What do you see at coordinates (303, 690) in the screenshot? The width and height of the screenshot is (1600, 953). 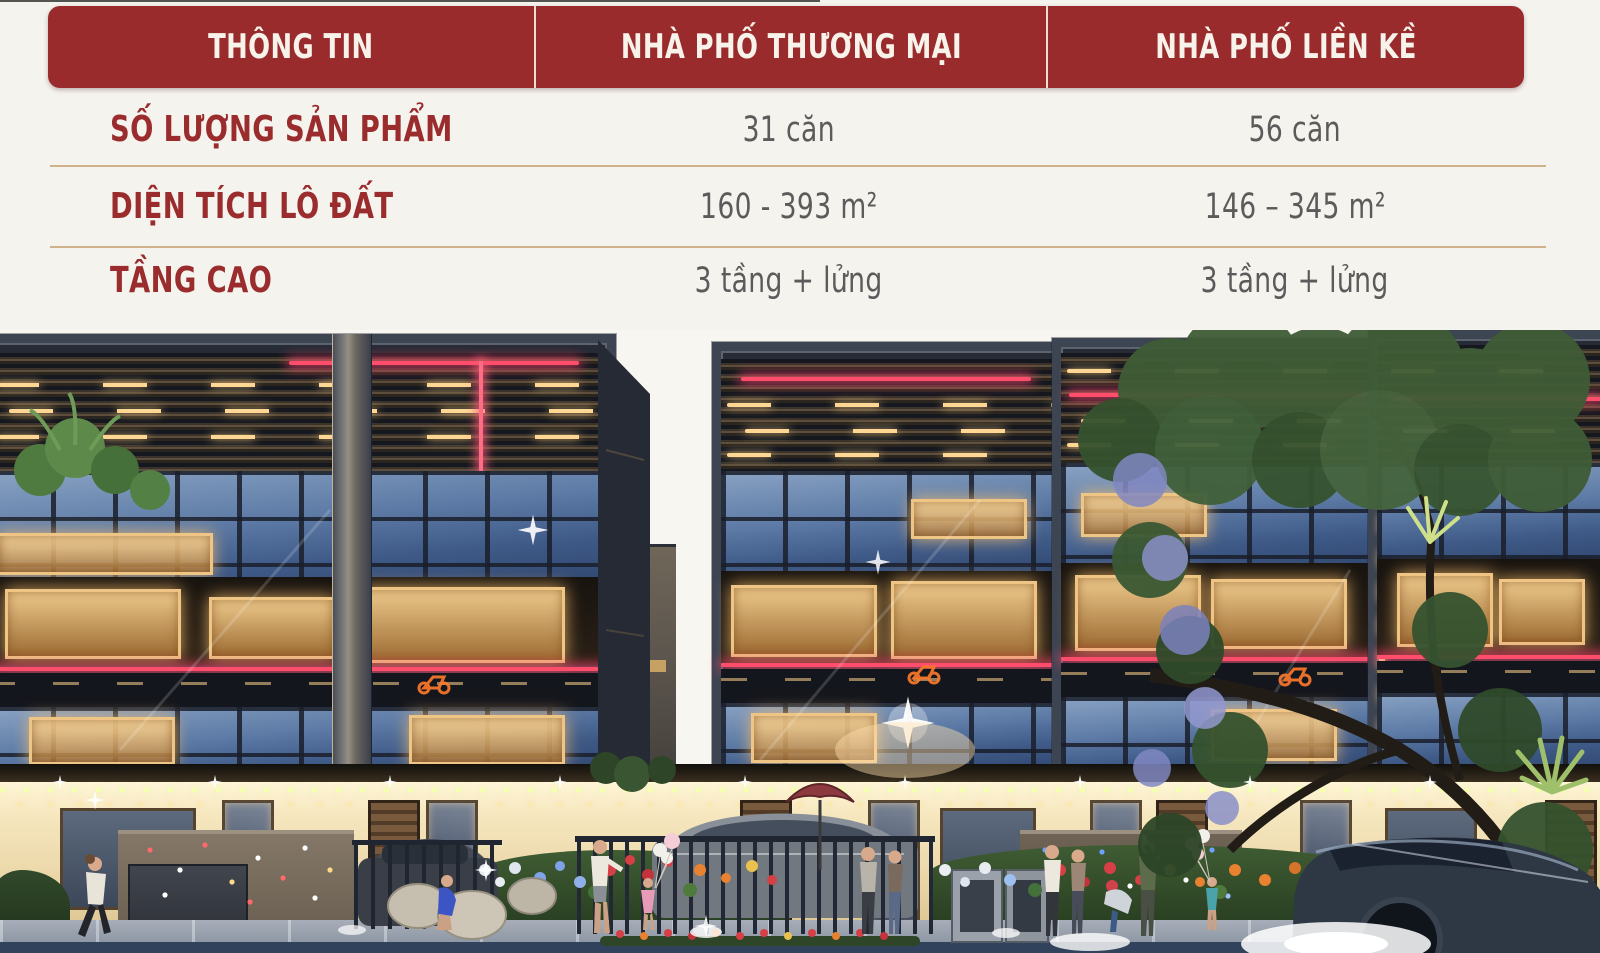 I see `left-balcony-band` at bounding box center [303, 690].